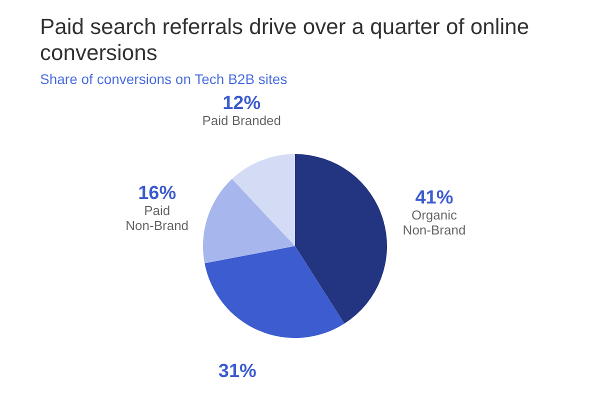  I want to click on slice-label: Organic Non-Brand, so click(434, 222).